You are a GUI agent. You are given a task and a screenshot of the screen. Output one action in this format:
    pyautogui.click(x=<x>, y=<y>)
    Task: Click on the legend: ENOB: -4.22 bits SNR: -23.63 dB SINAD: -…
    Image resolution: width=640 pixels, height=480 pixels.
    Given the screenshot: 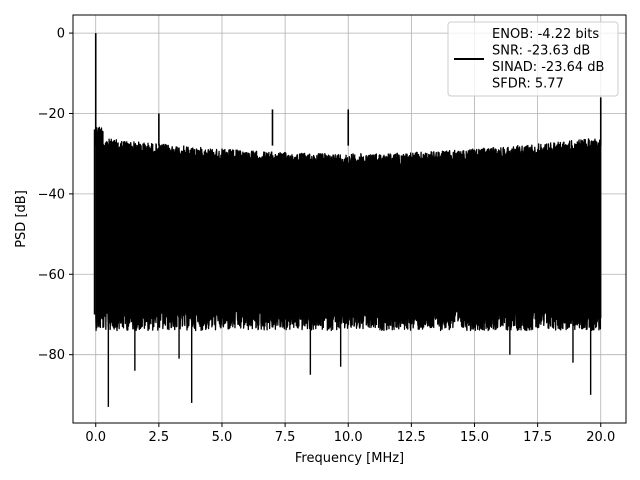 What is the action you would take?
    pyautogui.click(x=533, y=59)
    